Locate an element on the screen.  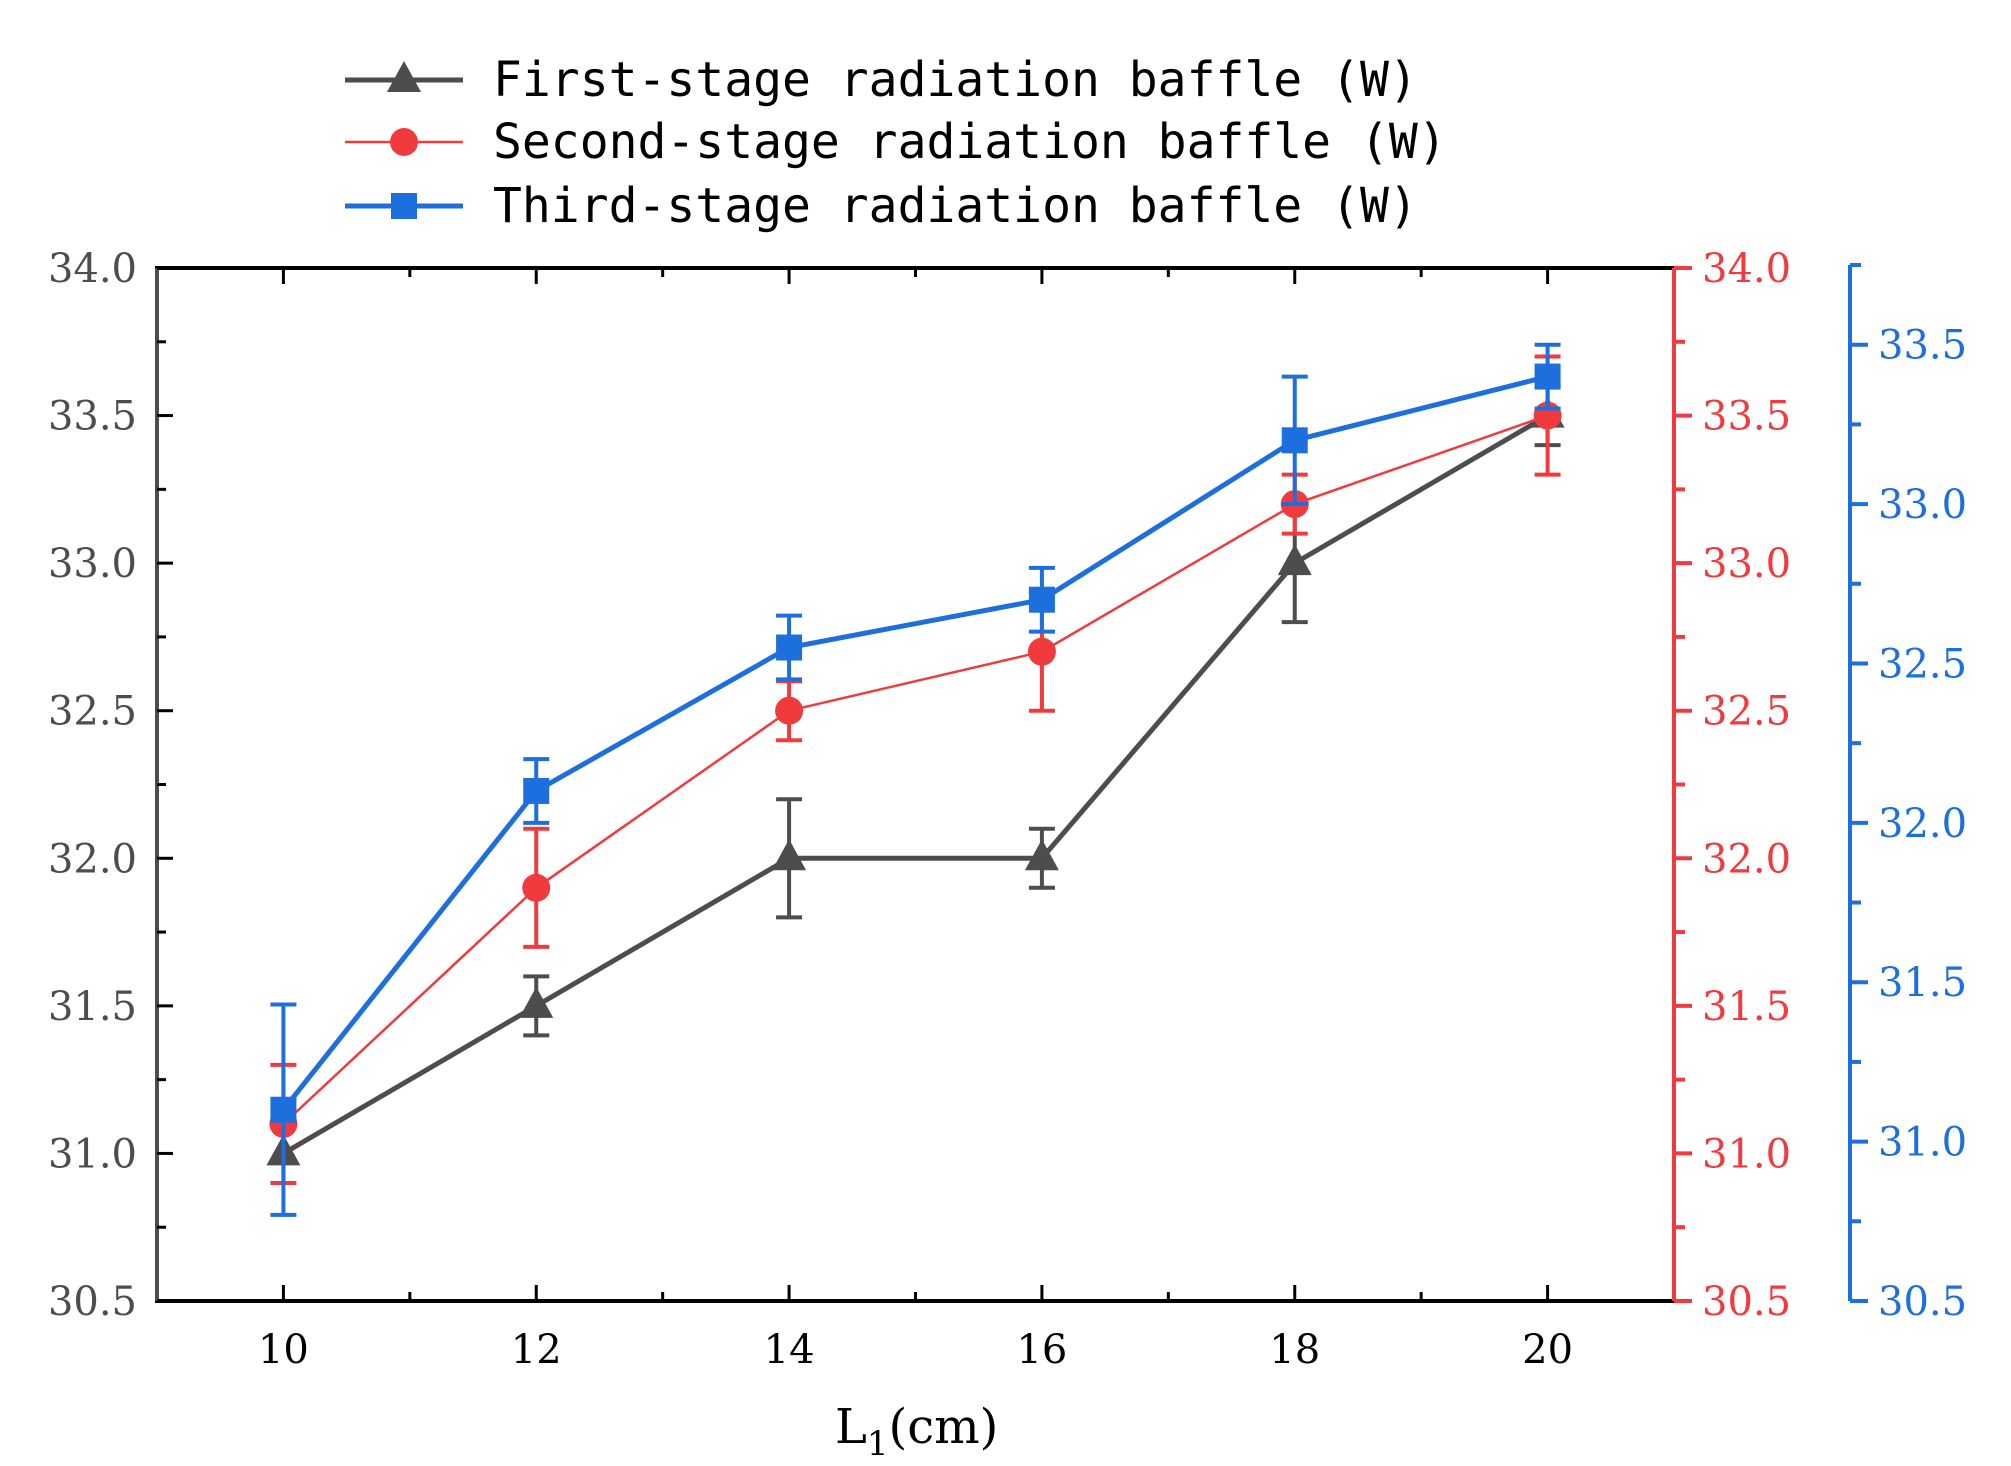
left-axis-tick-label: 33.5 is located at coordinates (92, 417).